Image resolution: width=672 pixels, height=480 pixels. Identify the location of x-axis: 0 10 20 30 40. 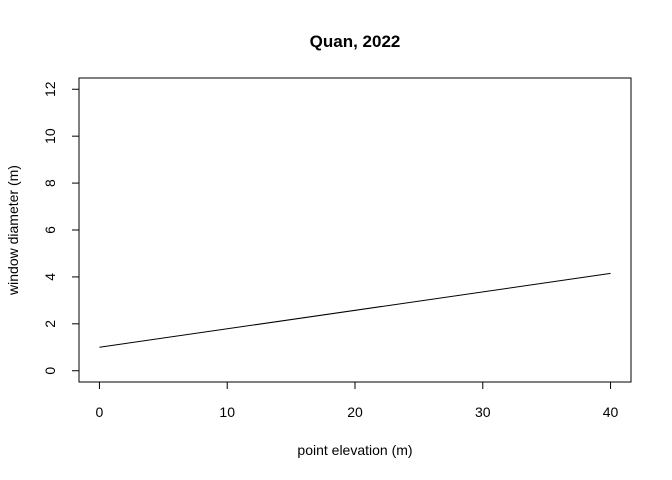
(357, 400).